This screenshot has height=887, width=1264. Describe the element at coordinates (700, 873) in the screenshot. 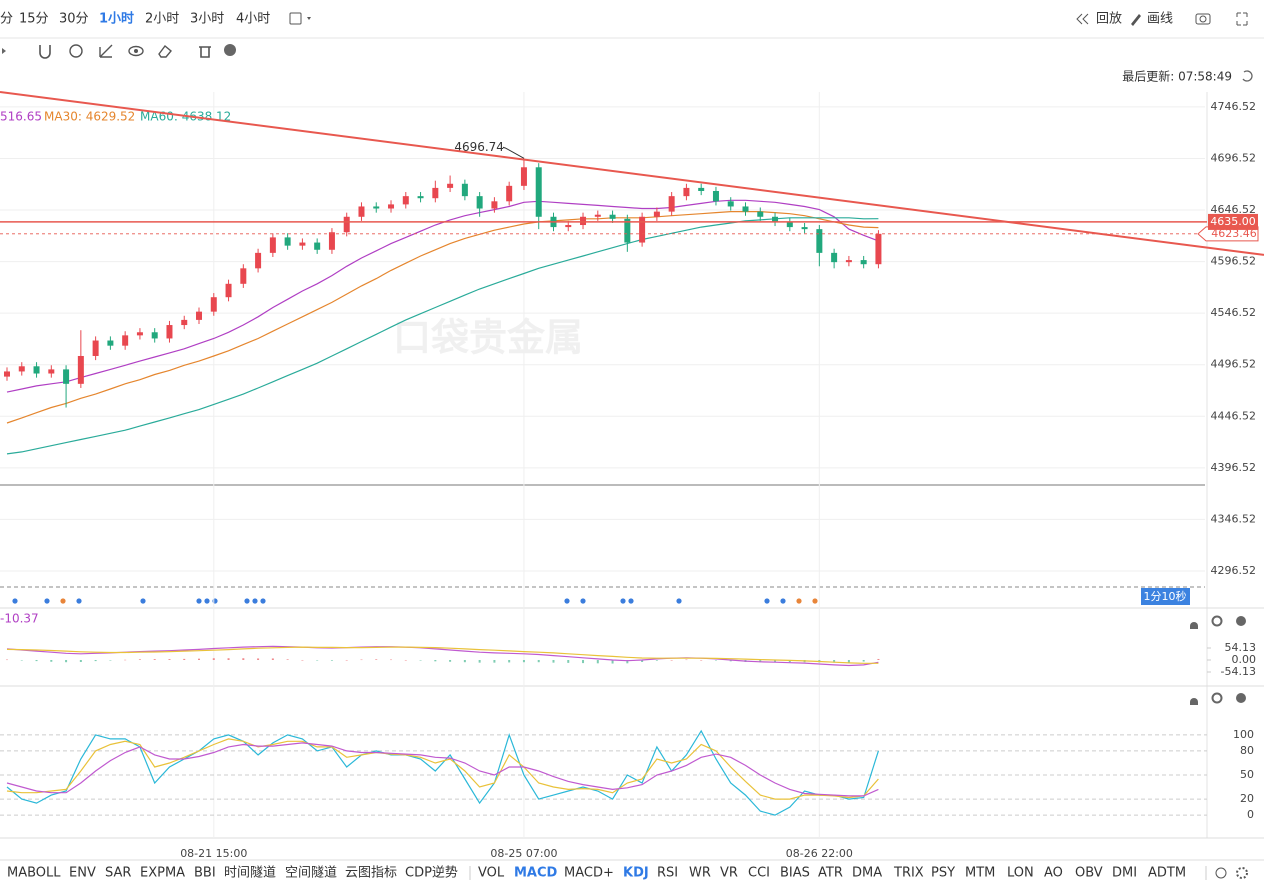

I see `indicator-tab: WR` at that location.